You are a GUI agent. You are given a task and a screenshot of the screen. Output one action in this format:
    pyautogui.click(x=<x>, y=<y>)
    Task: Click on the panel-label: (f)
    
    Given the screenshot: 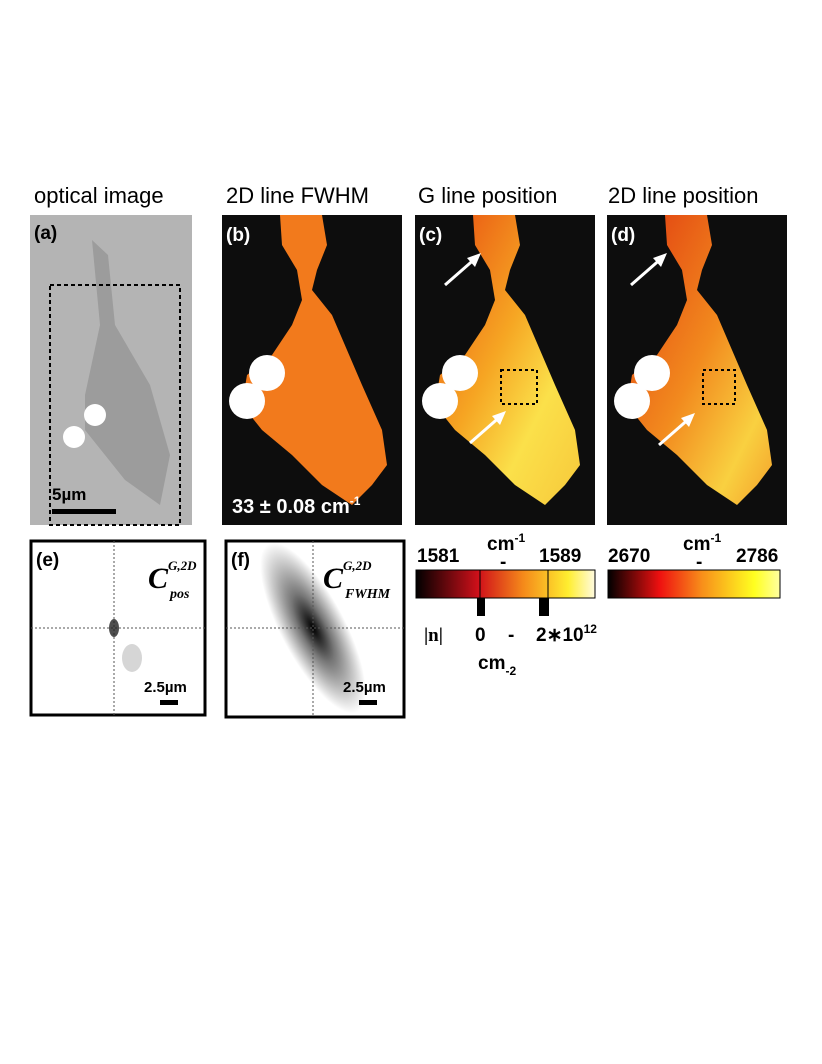 What is the action you would take?
    pyautogui.click(x=240, y=560)
    